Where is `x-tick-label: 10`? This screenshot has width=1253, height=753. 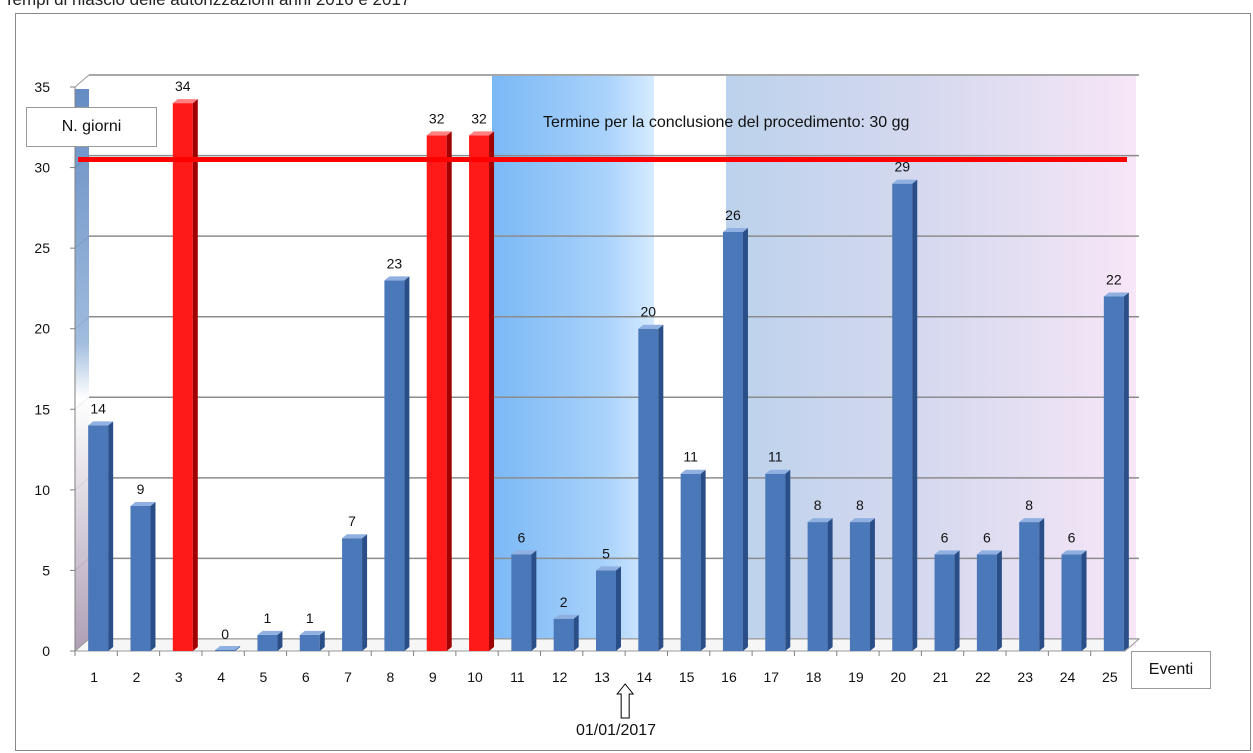
x-tick-label: 10 is located at coordinates (475, 677).